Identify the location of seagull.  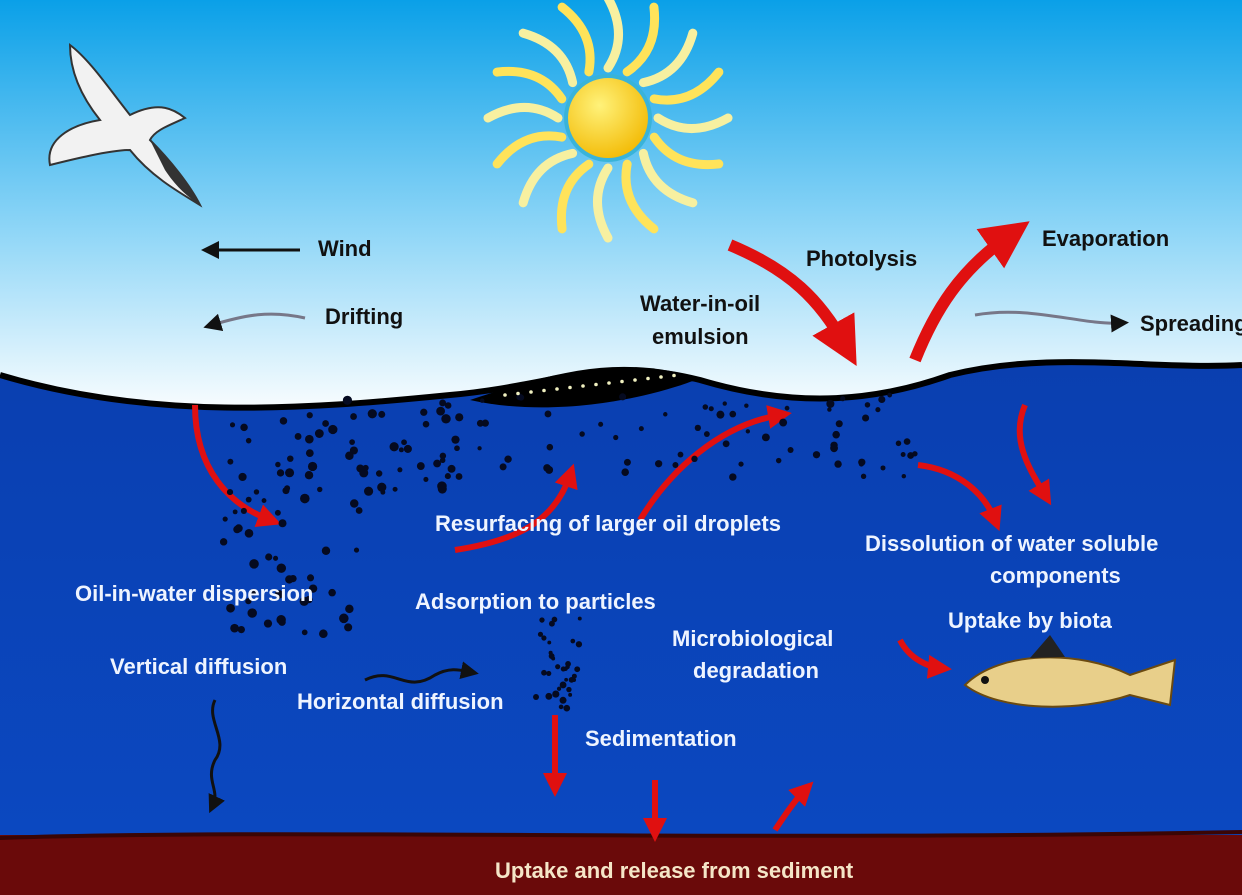
(125, 125).